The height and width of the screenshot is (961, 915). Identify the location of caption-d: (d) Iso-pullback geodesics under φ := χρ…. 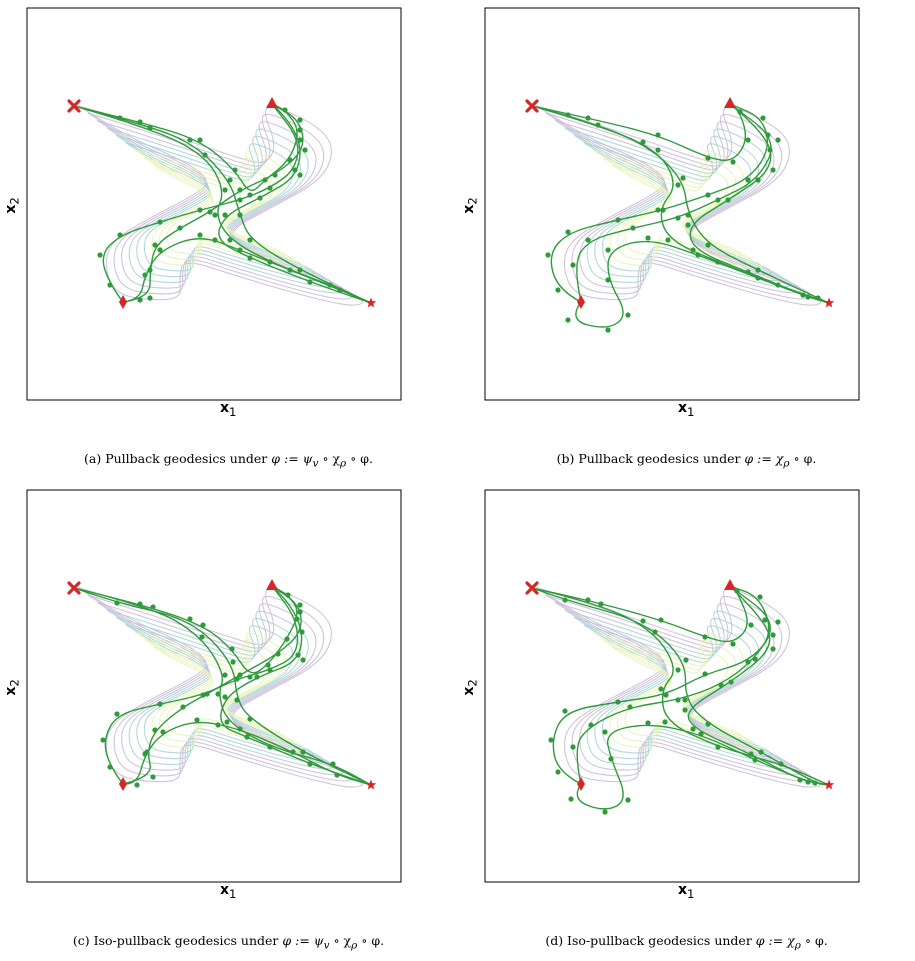
(686, 942).